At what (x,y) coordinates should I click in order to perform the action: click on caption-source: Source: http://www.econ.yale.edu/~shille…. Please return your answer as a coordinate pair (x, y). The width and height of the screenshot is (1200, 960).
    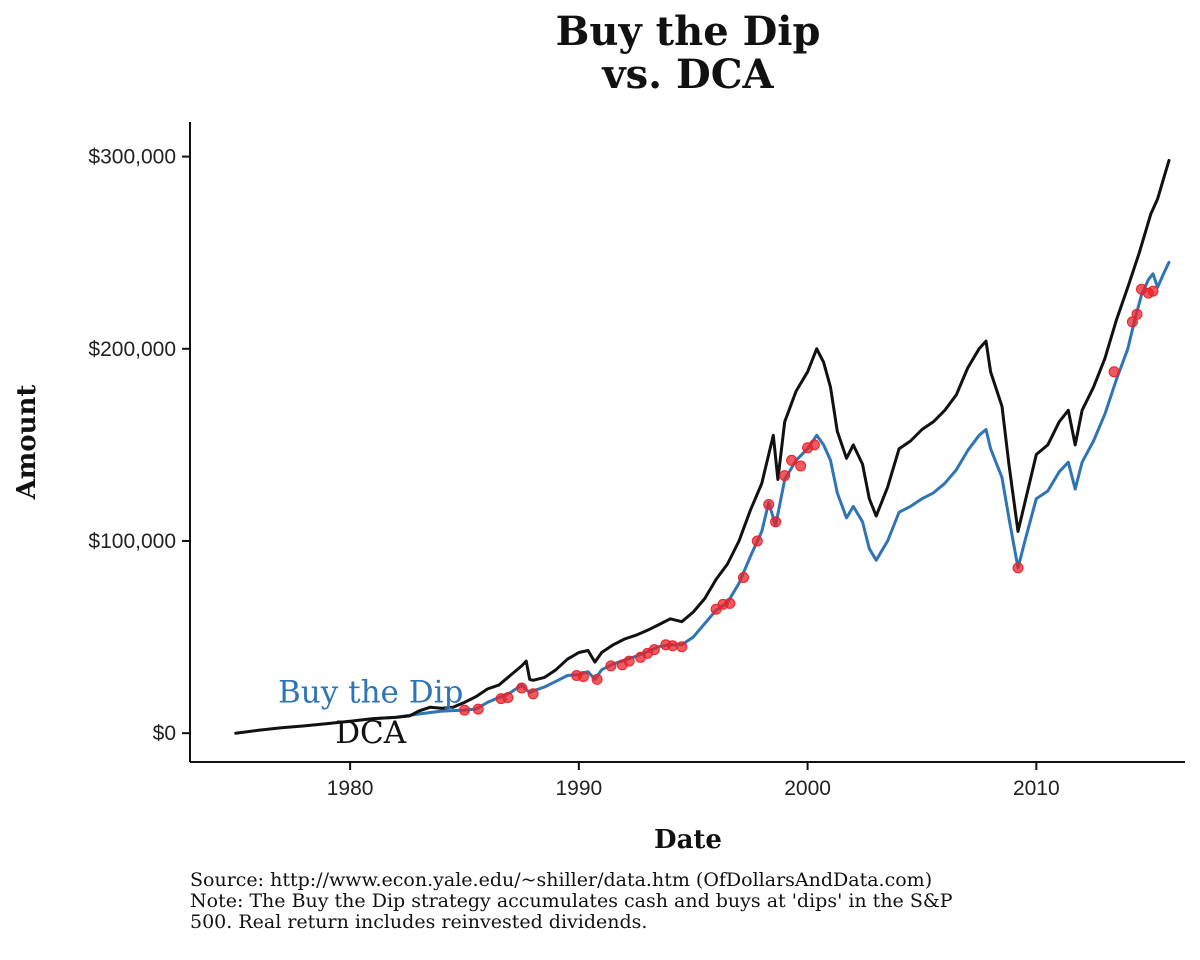
    Looking at the image, I should click on (561, 880).